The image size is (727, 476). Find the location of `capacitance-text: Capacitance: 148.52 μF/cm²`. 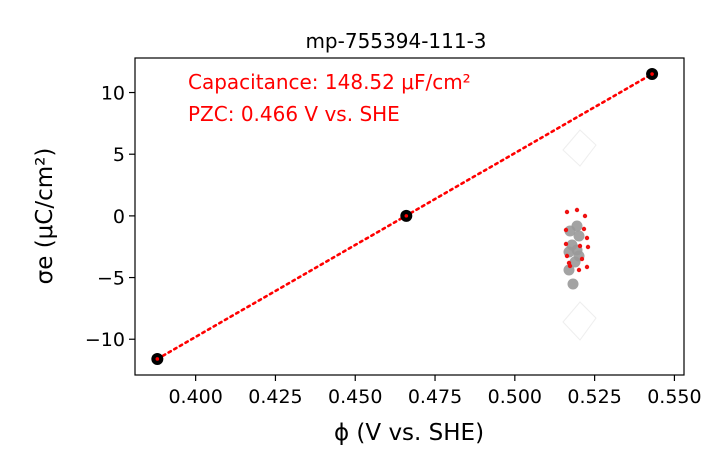

capacitance-text: Capacitance: 148.52 μF/cm² is located at coordinates (329, 82).